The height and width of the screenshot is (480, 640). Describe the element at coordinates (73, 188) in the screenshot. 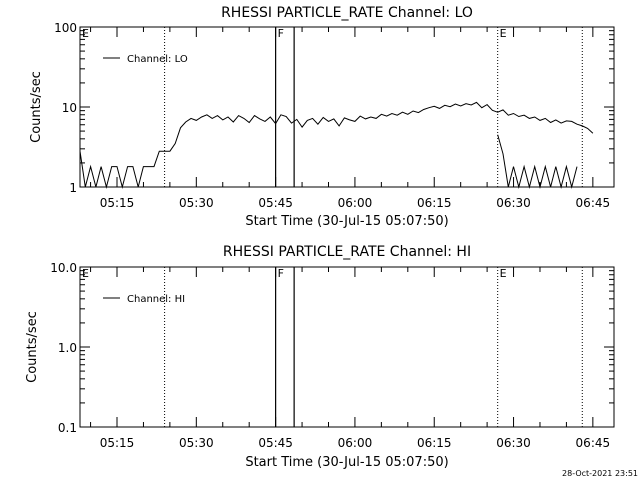

I see `y-tick-label: 1` at that location.